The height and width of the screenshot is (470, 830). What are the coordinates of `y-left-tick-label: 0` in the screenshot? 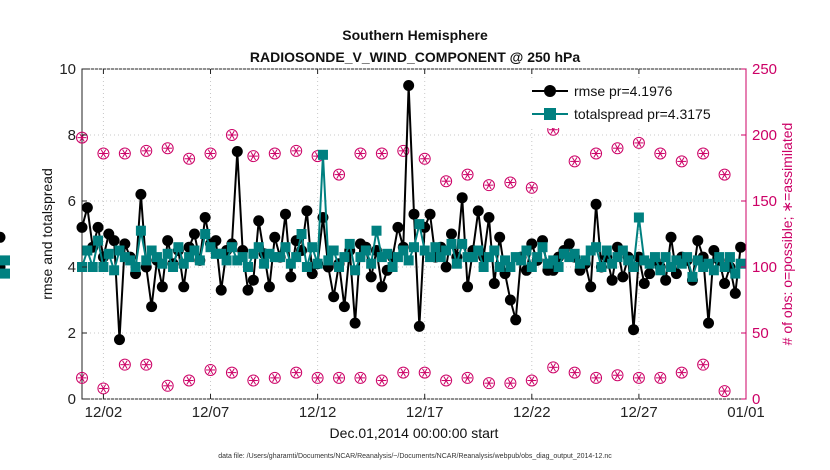 It's located at (72, 399).